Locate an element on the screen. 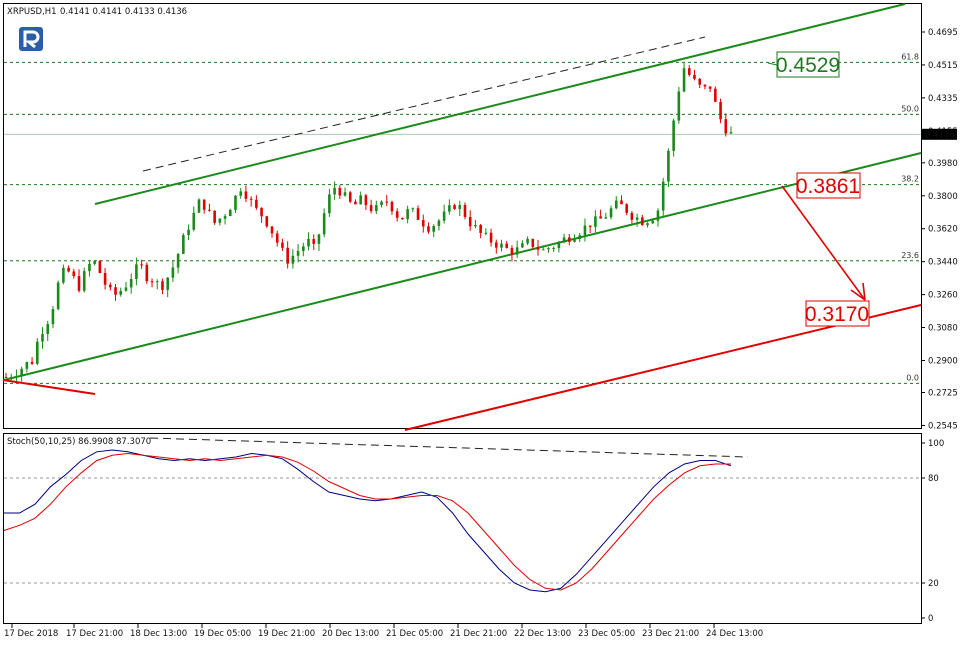  price-tick-label: 0.4335 is located at coordinates (943, 99).